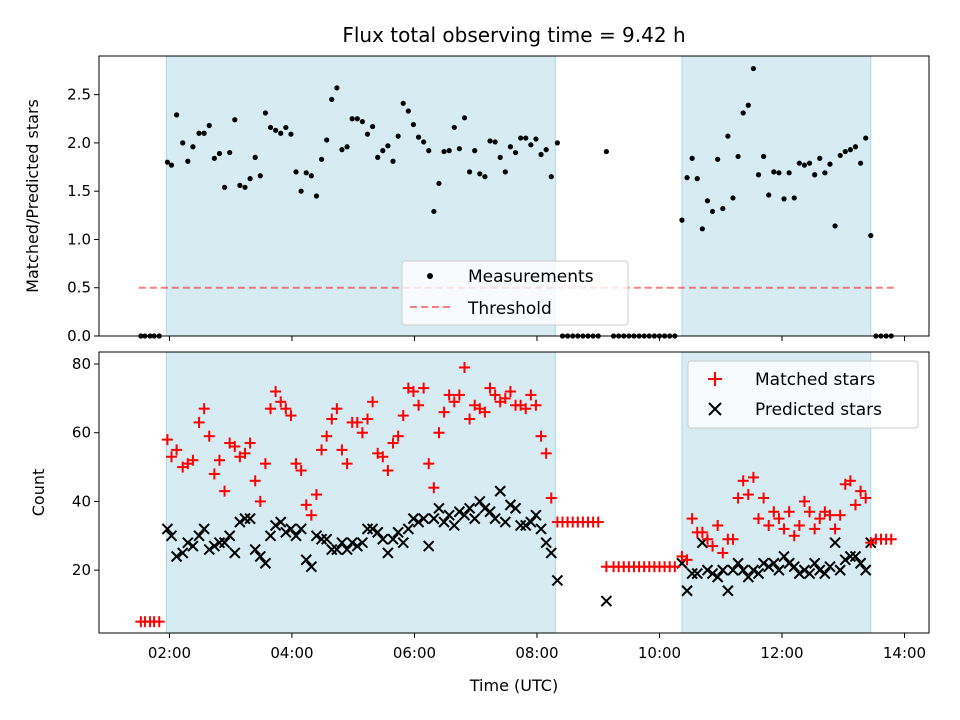  Describe the element at coordinates (513, 685) in the screenshot. I see `x-axis-label: Time (UTC)` at that location.